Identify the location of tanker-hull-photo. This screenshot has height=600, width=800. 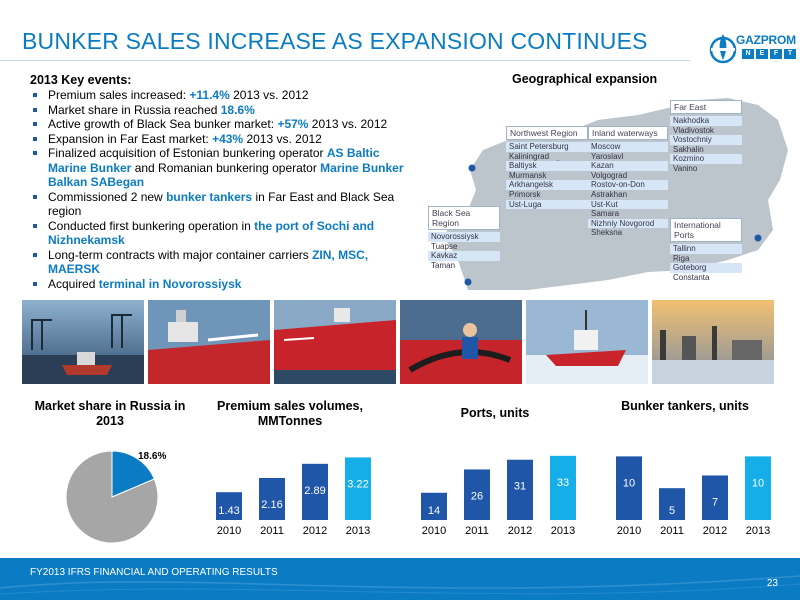
(335, 342).